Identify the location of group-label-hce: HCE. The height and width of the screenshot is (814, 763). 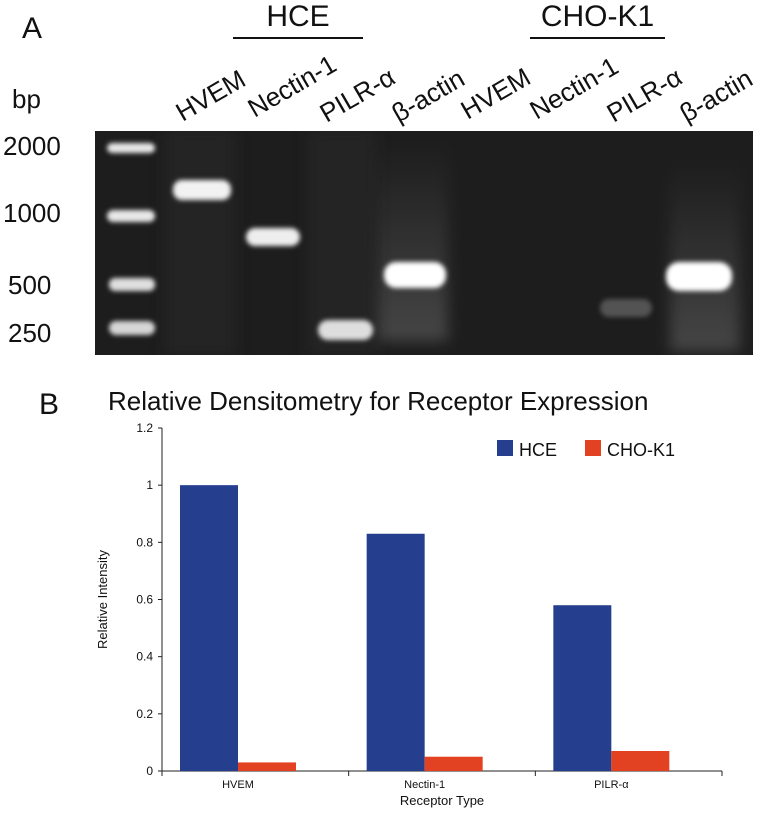
(298, 16).